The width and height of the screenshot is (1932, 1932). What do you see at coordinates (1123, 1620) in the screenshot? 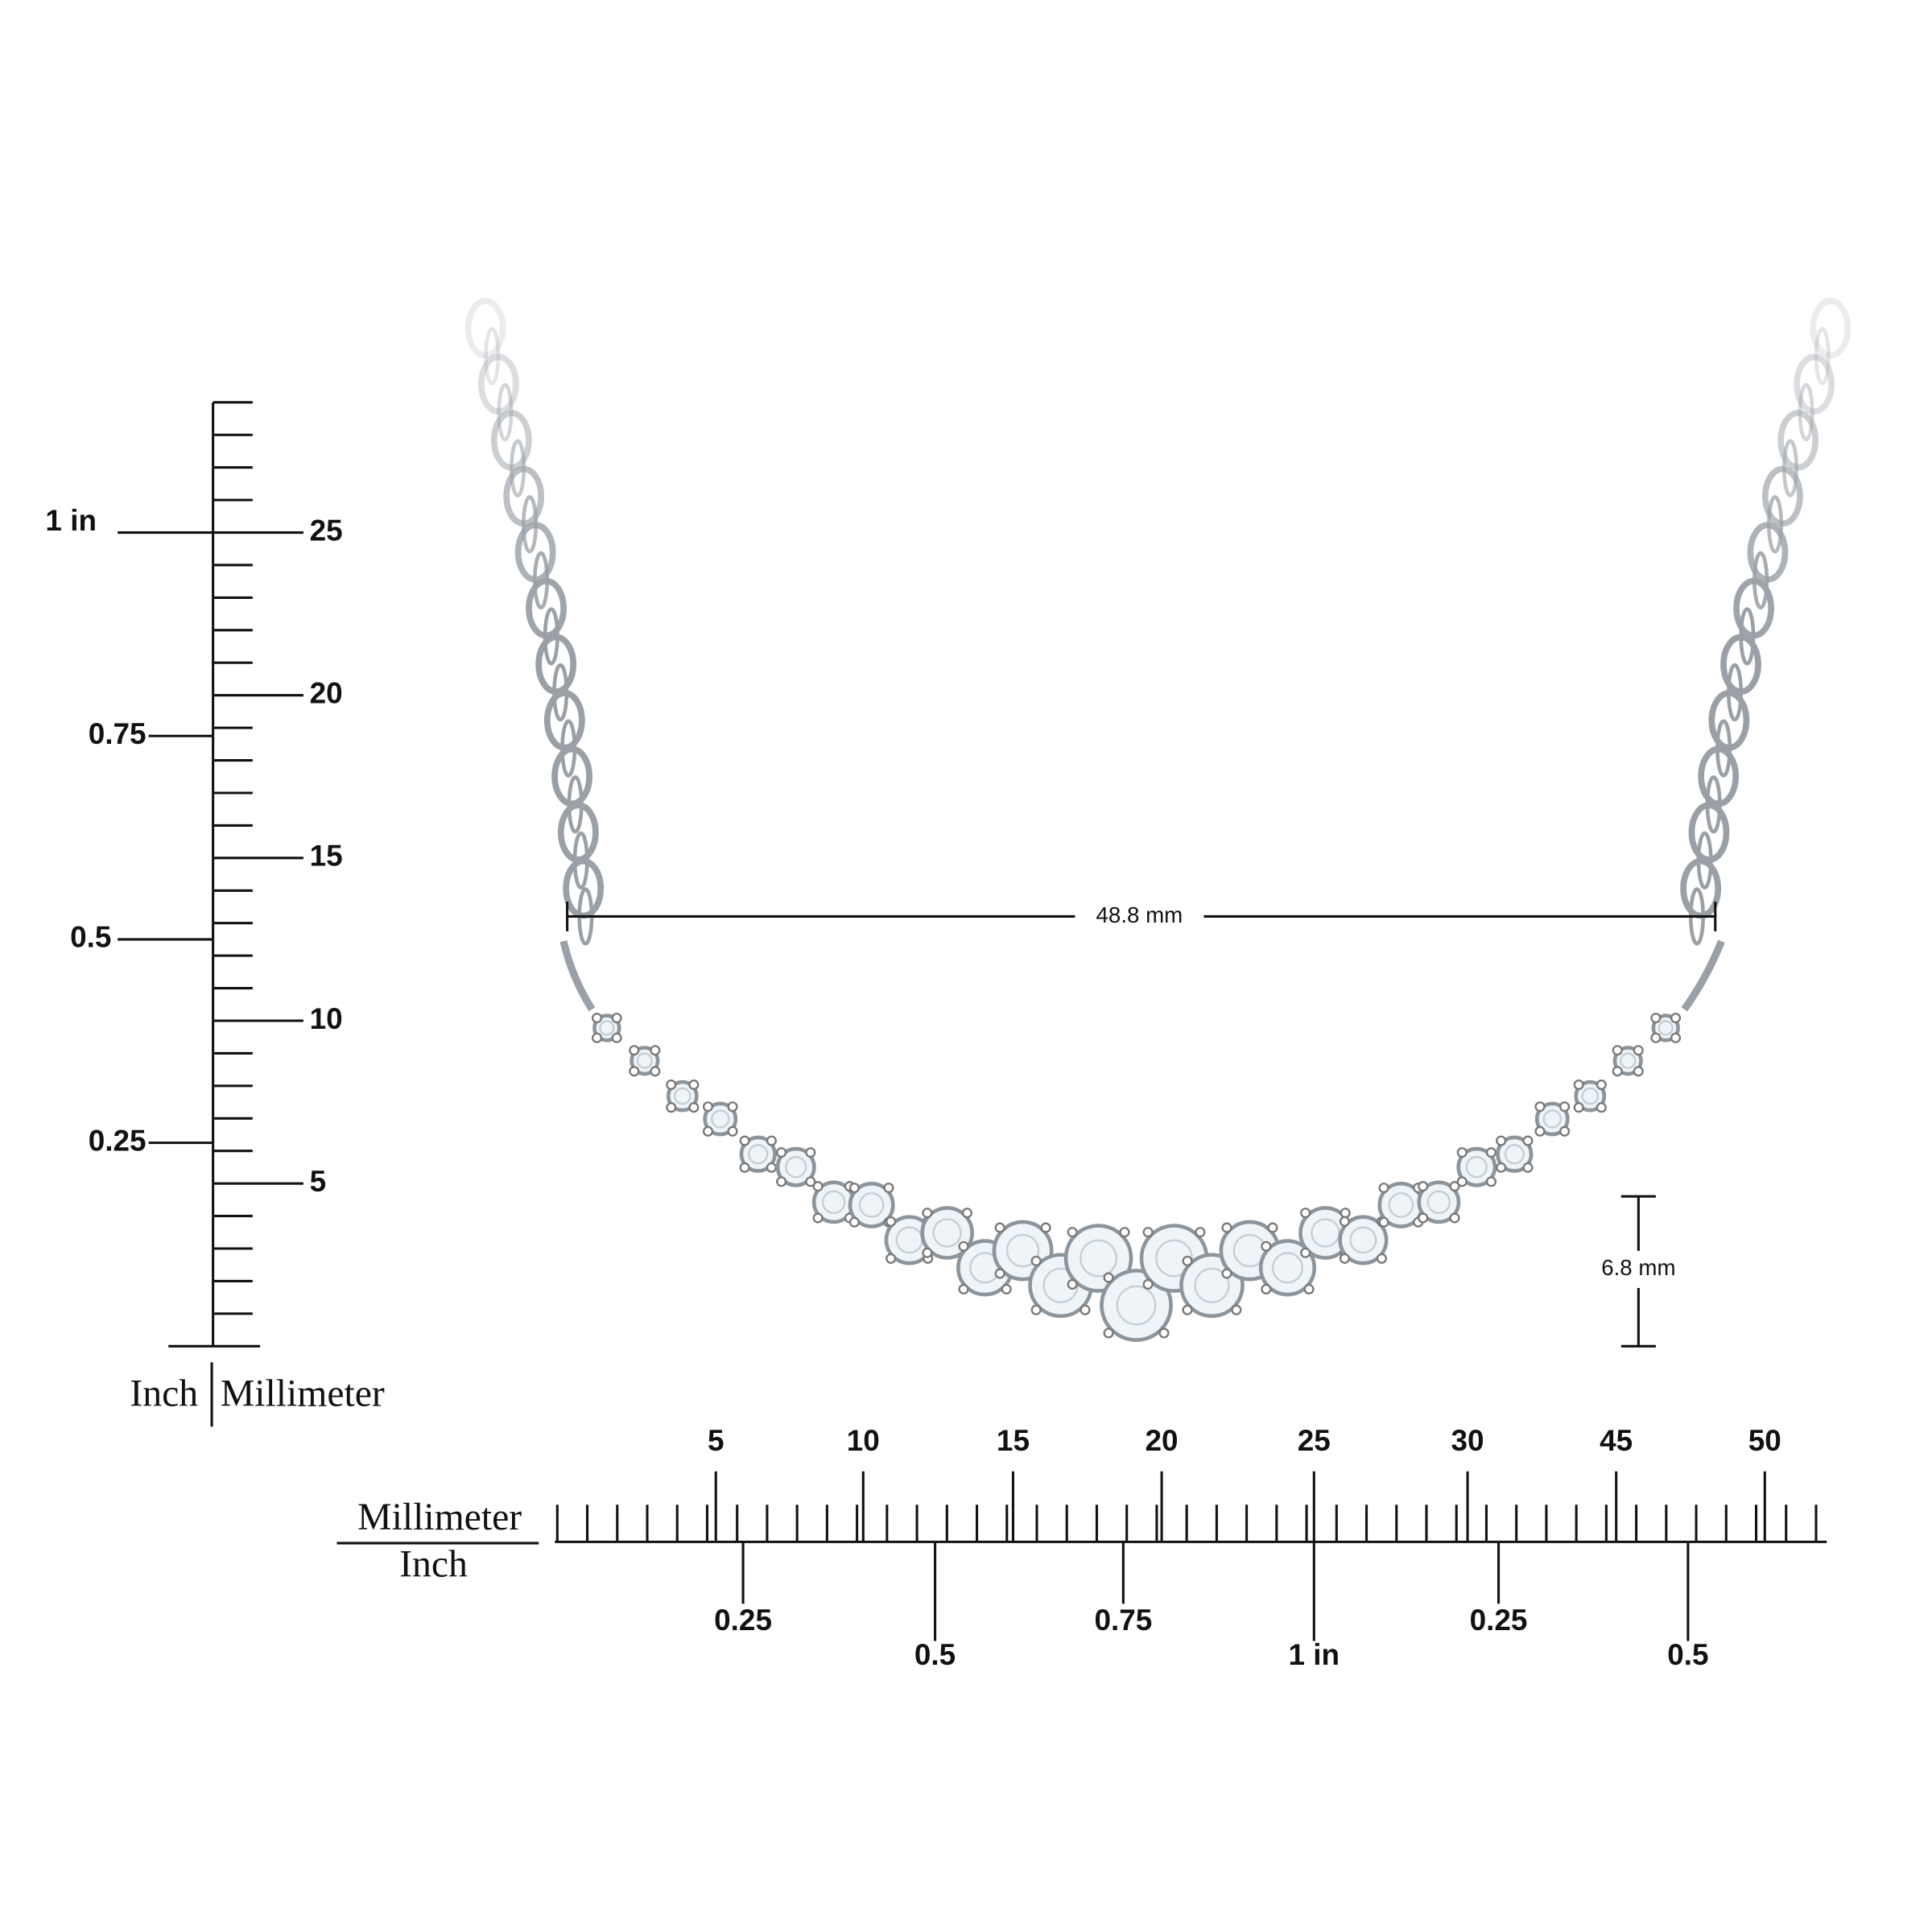
I see `inch-label: 0.75` at bounding box center [1123, 1620].